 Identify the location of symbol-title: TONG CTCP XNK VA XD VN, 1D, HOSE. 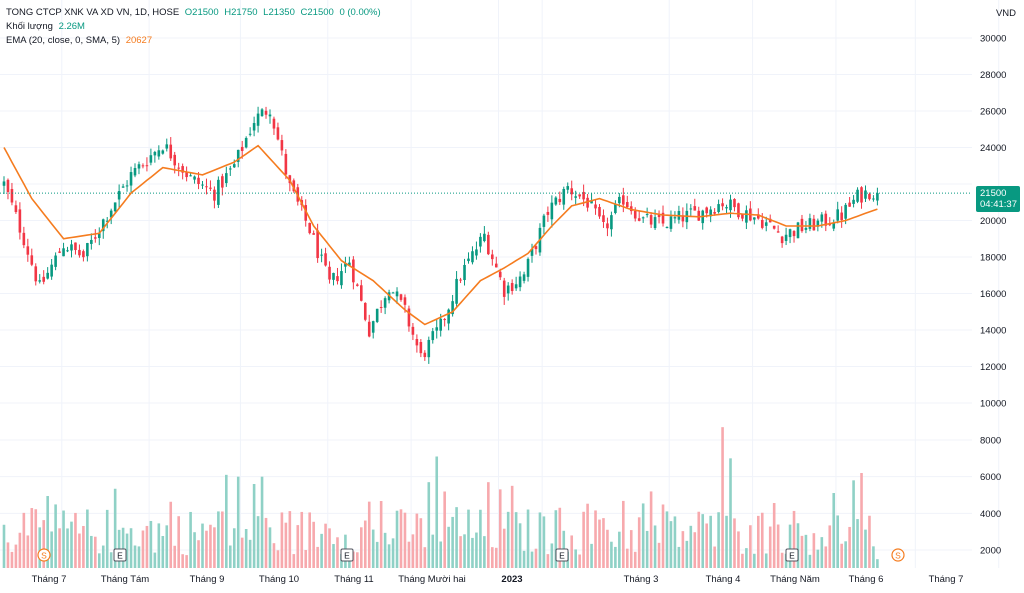
(93, 12).